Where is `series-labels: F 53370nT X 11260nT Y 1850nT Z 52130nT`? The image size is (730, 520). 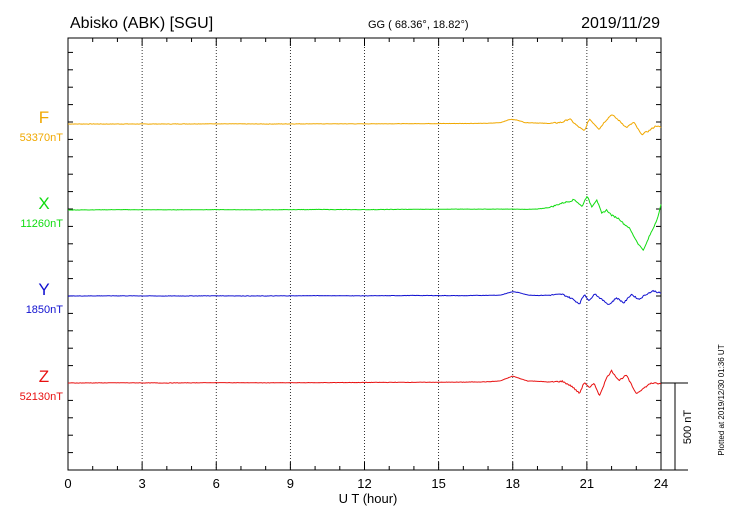
series-labels: F 53370nT X 11260nT Y 1850nT Z 52130nT is located at coordinates (42, 255).